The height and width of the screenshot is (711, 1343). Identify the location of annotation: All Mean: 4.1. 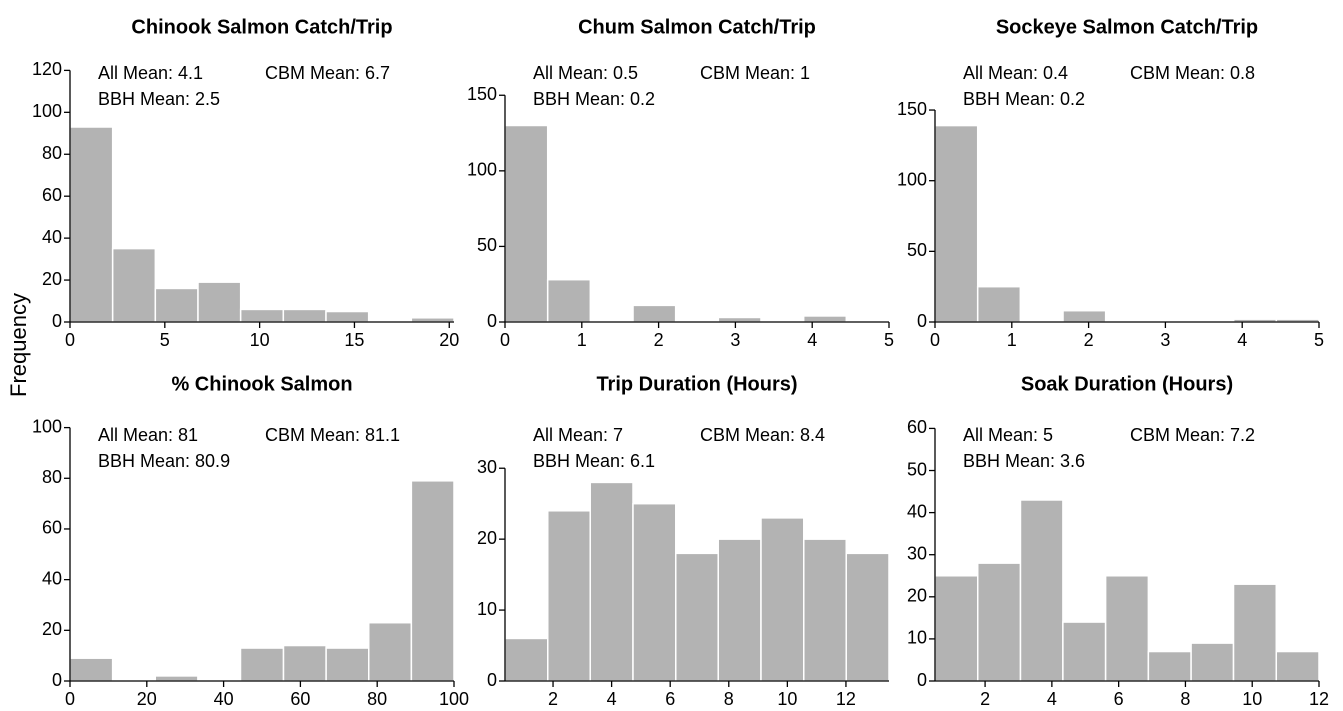
(150, 73).